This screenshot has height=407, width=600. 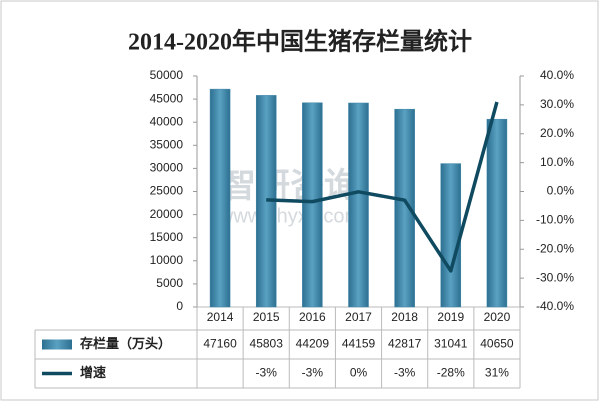 I want to click on x-tick-label: 2019, so click(x=450, y=317).